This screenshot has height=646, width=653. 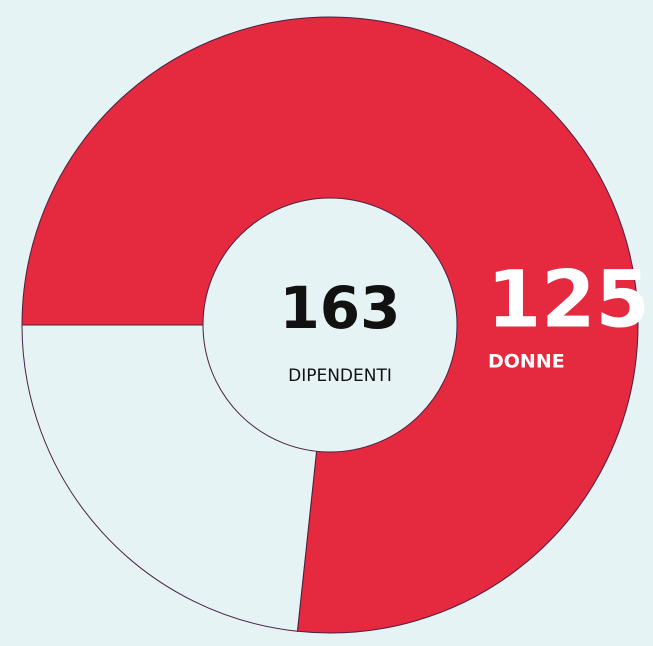 What do you see at coordinates (526, 362) in the screenshot?
I see `slice-category-label: DONNE` at bounding box center [526, 362].